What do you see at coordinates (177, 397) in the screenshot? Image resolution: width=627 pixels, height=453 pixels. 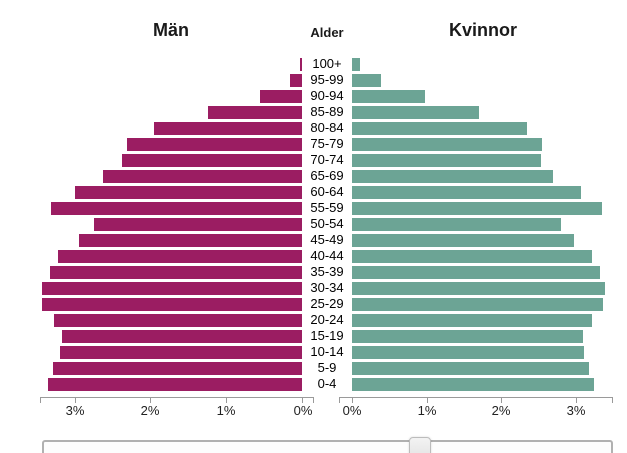 I see `left-axis-line` at bounding box center [177, 397].